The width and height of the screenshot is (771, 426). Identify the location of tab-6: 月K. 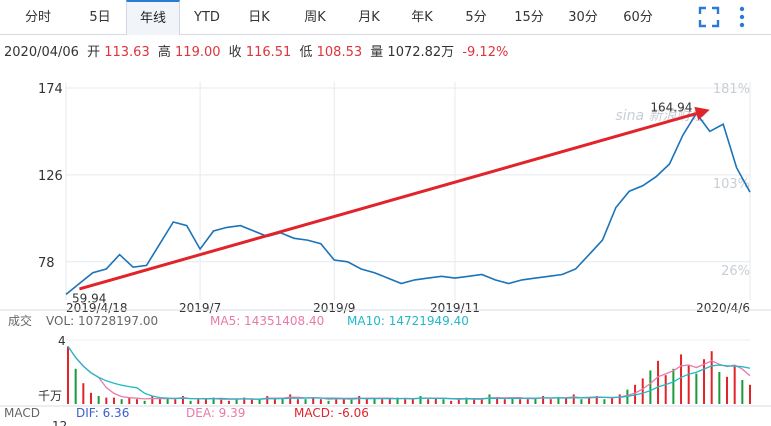
(369, 17).